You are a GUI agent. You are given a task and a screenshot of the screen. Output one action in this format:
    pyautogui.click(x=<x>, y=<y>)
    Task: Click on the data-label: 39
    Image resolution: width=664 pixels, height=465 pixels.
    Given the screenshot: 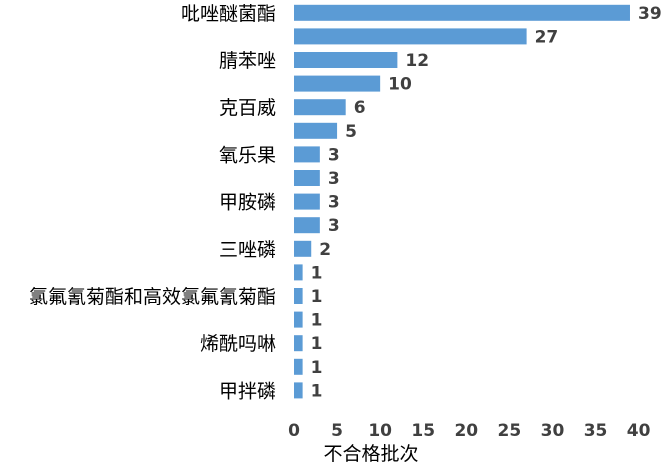 What is the action you would take?
    pyautogui.click(x=650, y=14)
    